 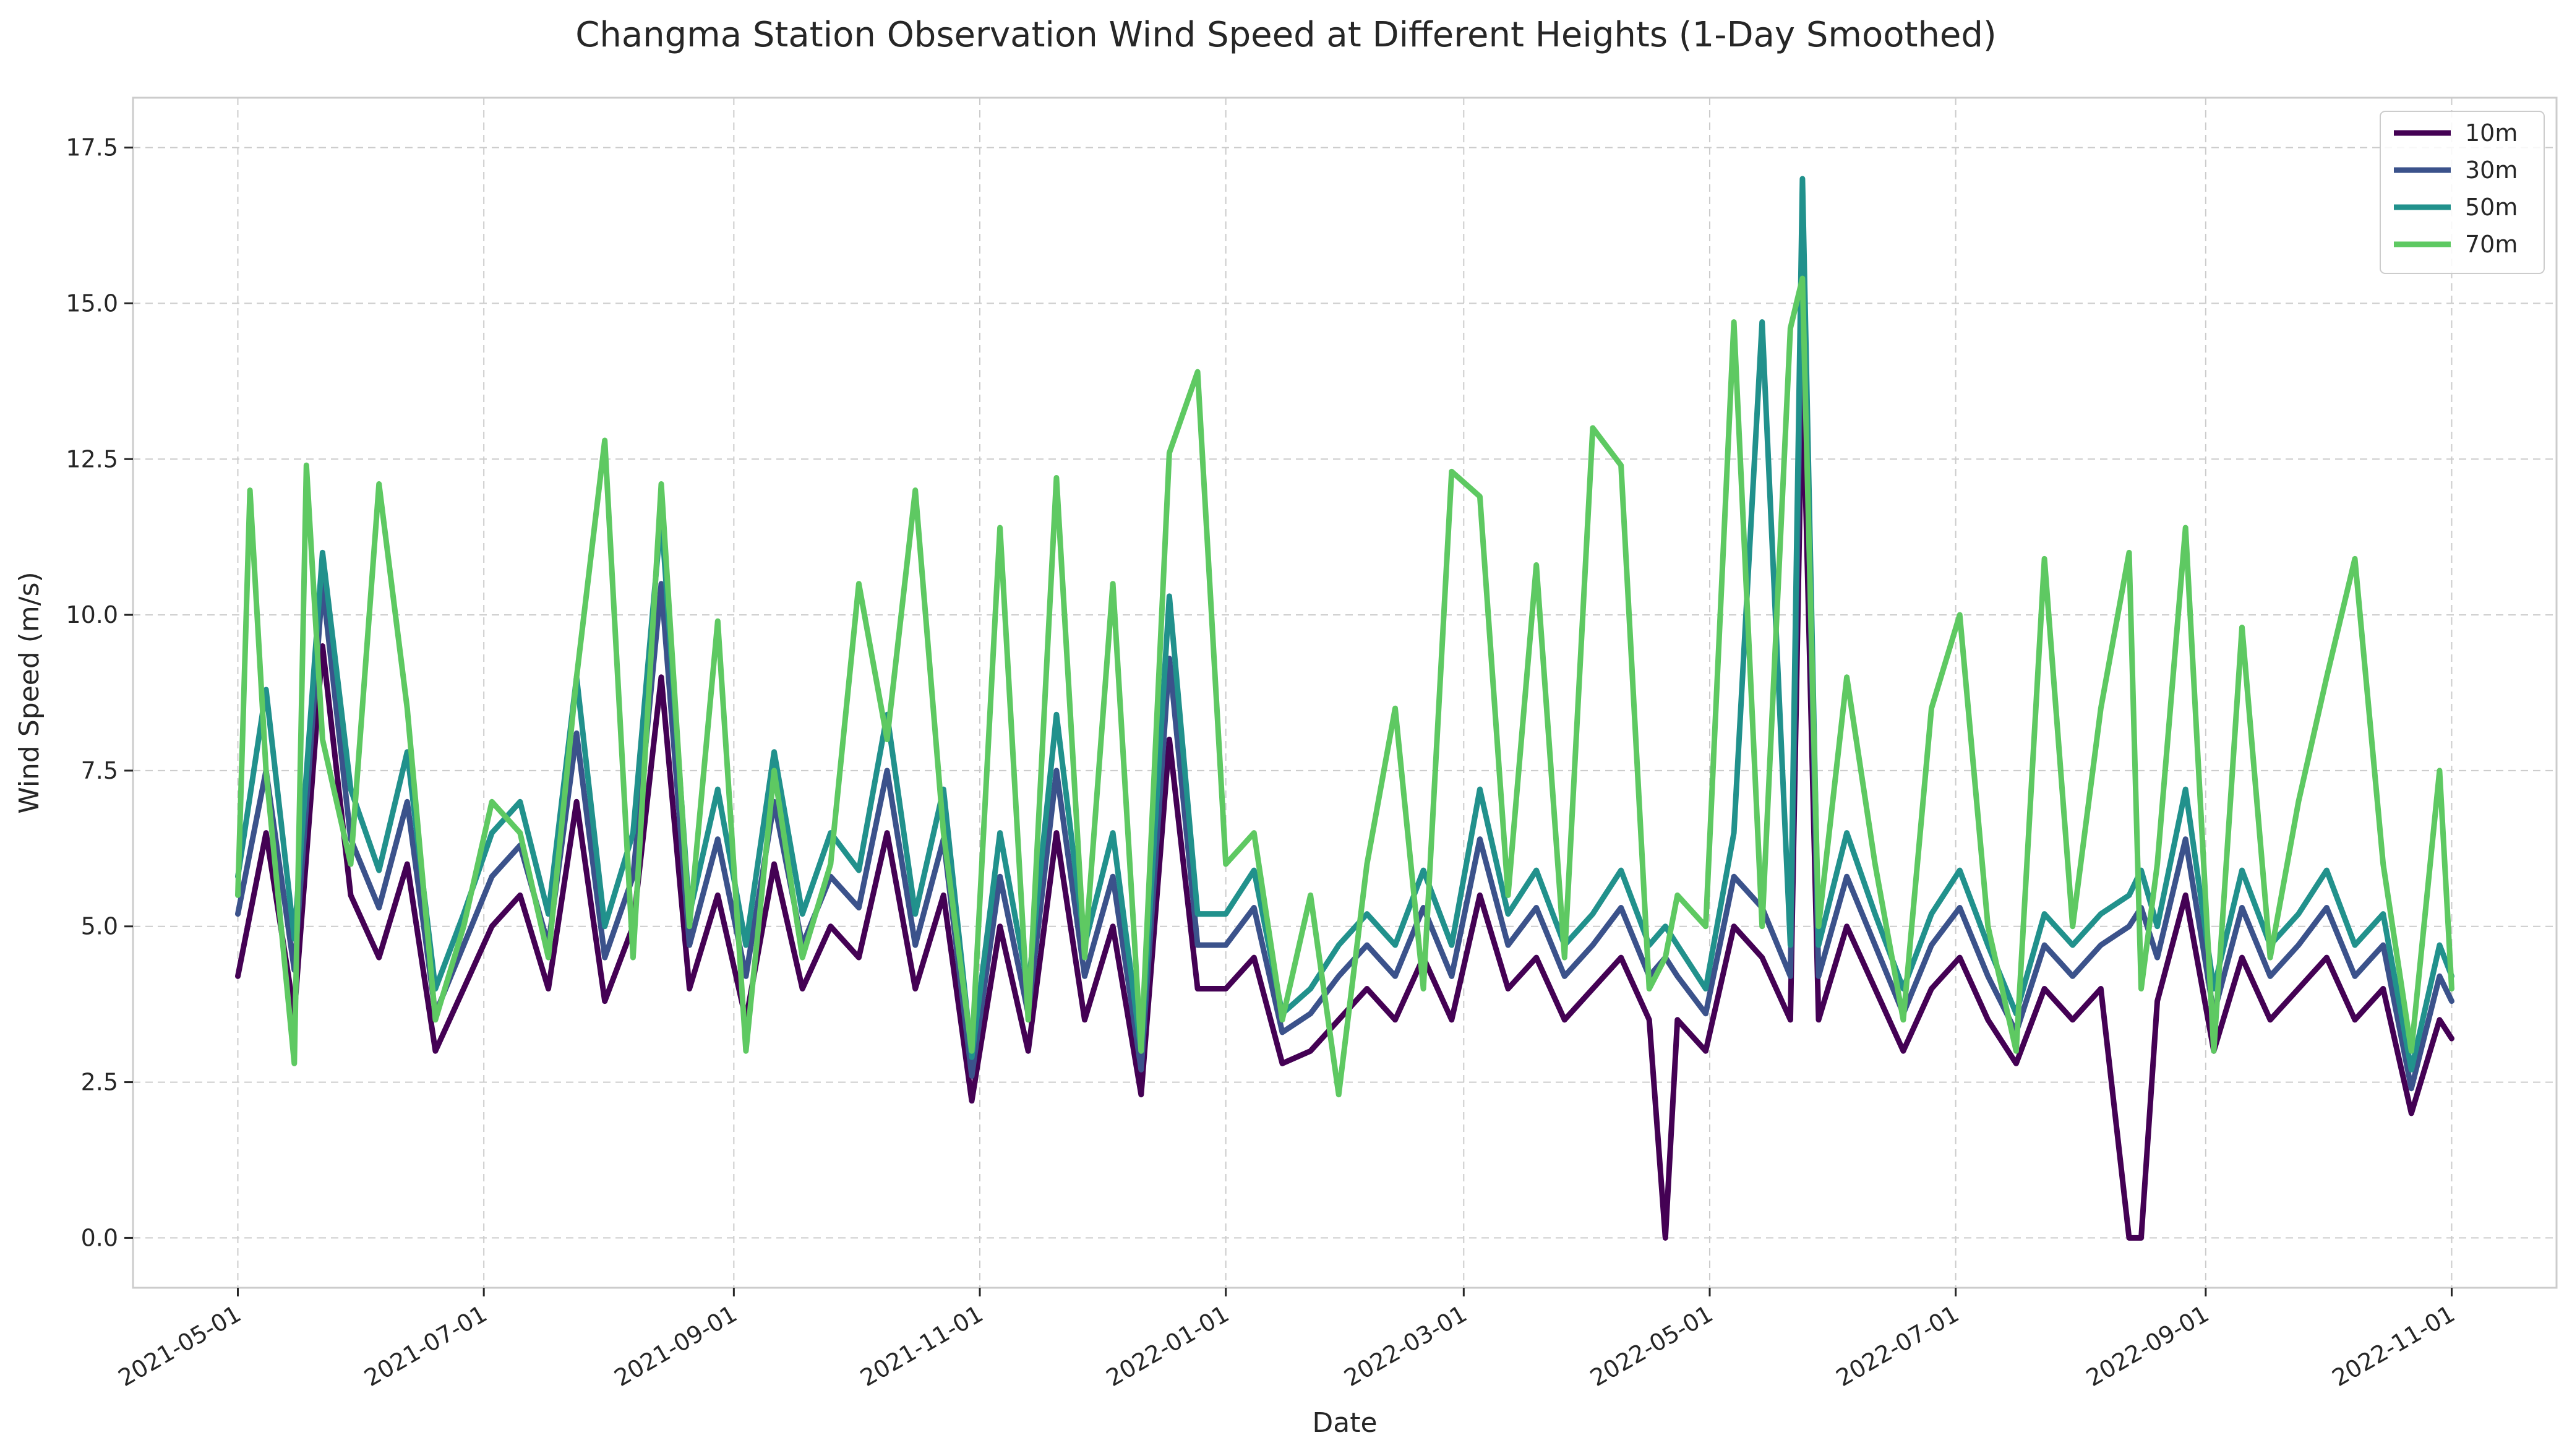 What do you see at coordinates (2491, 133) in the screenshot?
I see `legend-label-10m: 10m` at bounding box center [2491, 133].